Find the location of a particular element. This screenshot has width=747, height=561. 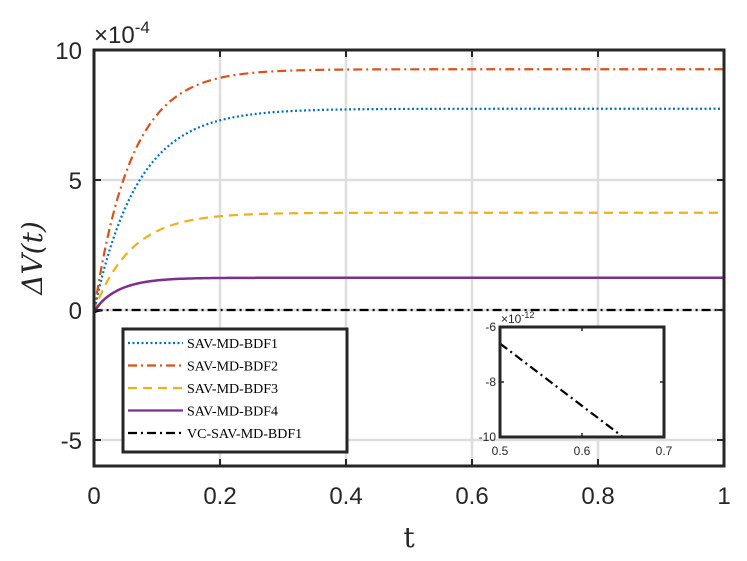

y-tick-label: -5 is located at coordinates (71, 441).